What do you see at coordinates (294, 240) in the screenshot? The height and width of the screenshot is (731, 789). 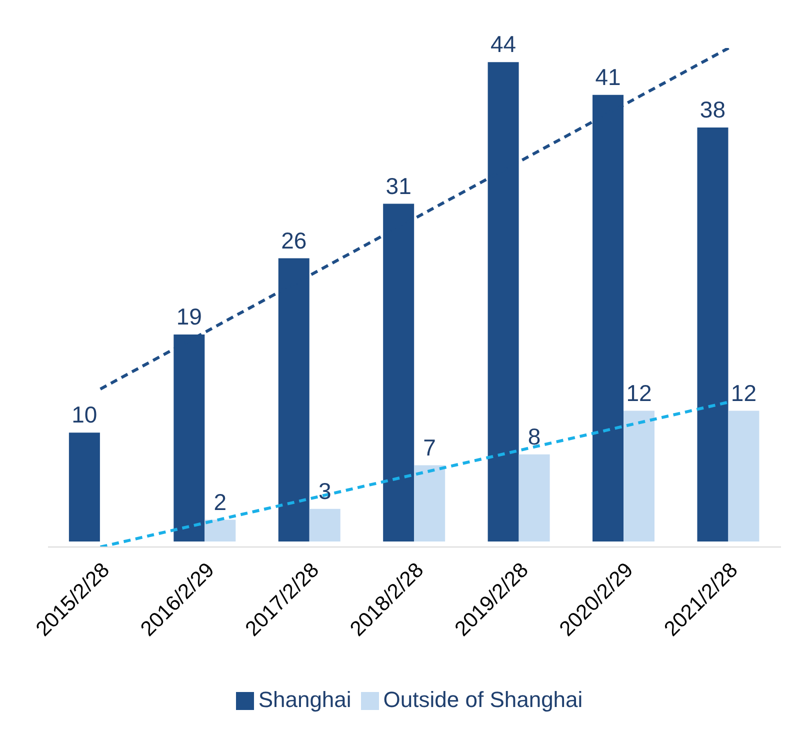 I see `data-label: 26` at bounding box center [294, 240].